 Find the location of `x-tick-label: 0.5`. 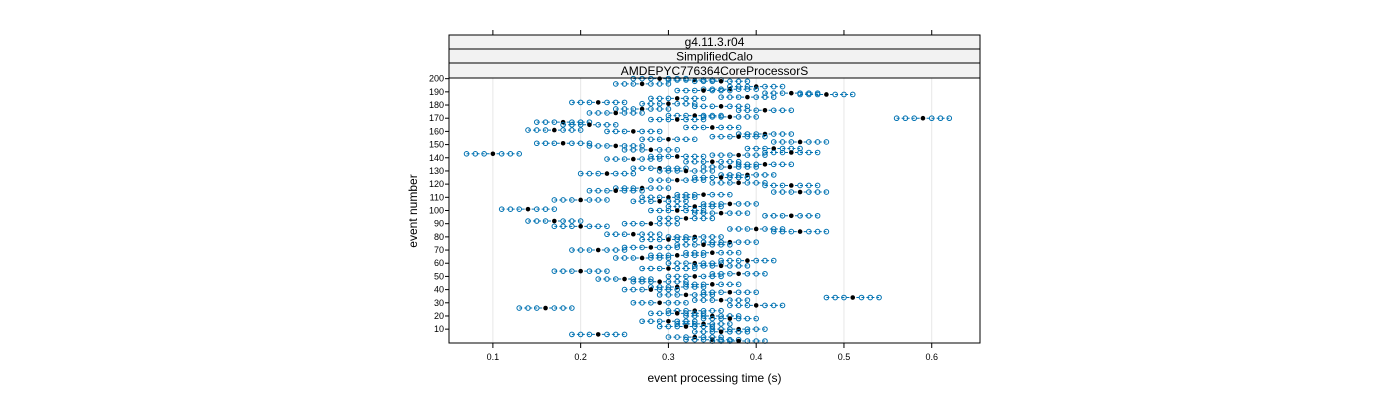

x-tick-label: 0.5 is located at coordinates (844, 357).